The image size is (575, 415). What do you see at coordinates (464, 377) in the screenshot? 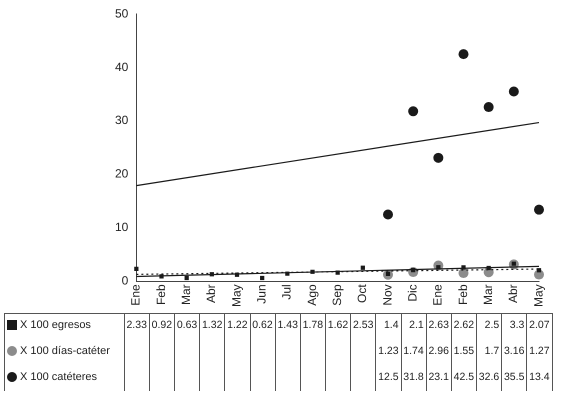
I see `data-label: 42.5` at bounding box center [464, 377].